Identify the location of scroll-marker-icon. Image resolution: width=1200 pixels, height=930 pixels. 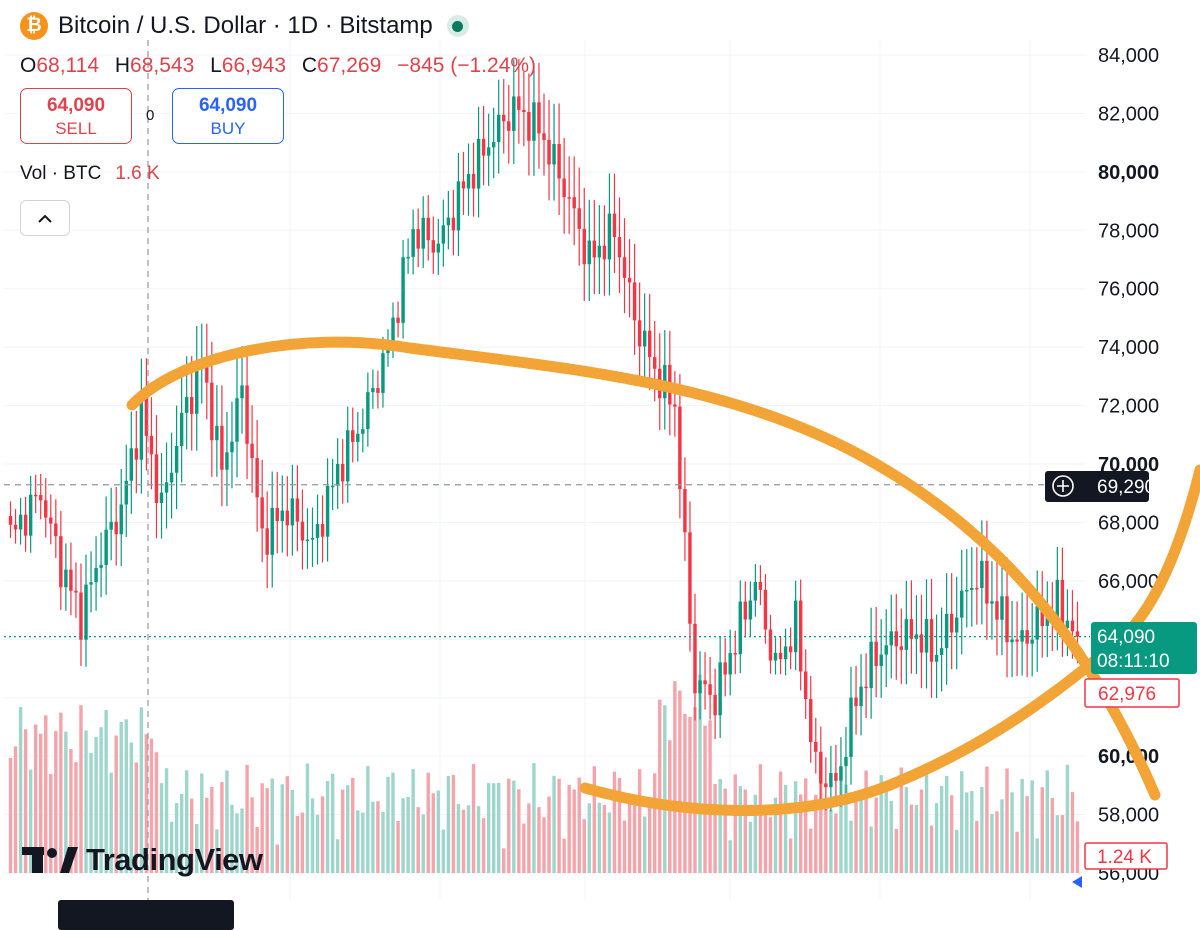
(1077, 882).